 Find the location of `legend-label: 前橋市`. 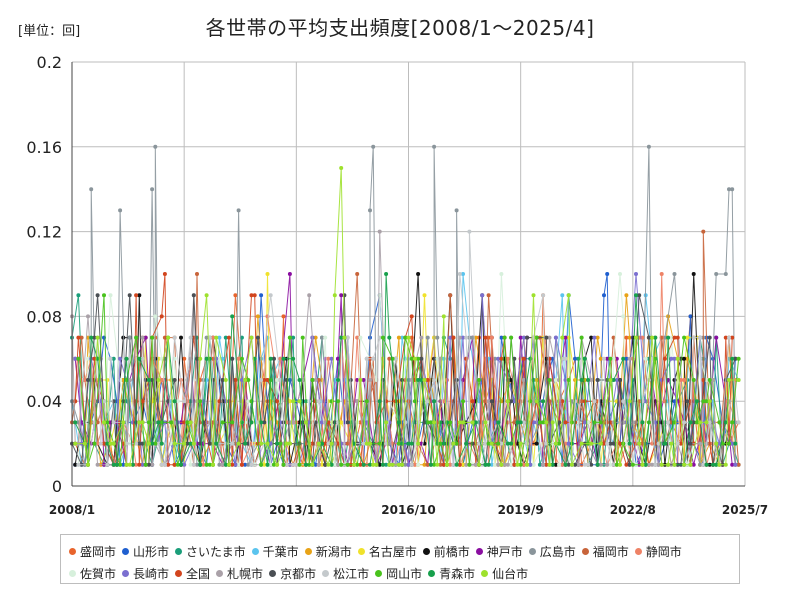

legend-label: 前橋市 is located at coordinates (451, 552).